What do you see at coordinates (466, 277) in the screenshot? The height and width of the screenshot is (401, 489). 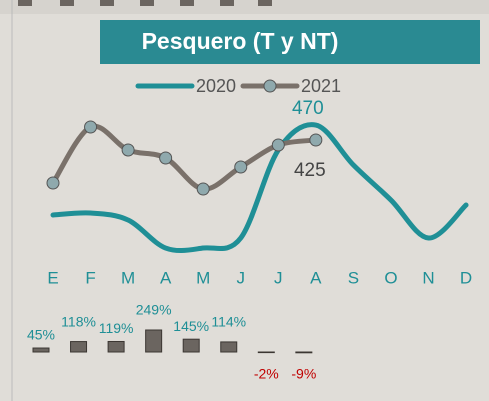 I see `x-tick-label: D` at bounding box center [466, 277].